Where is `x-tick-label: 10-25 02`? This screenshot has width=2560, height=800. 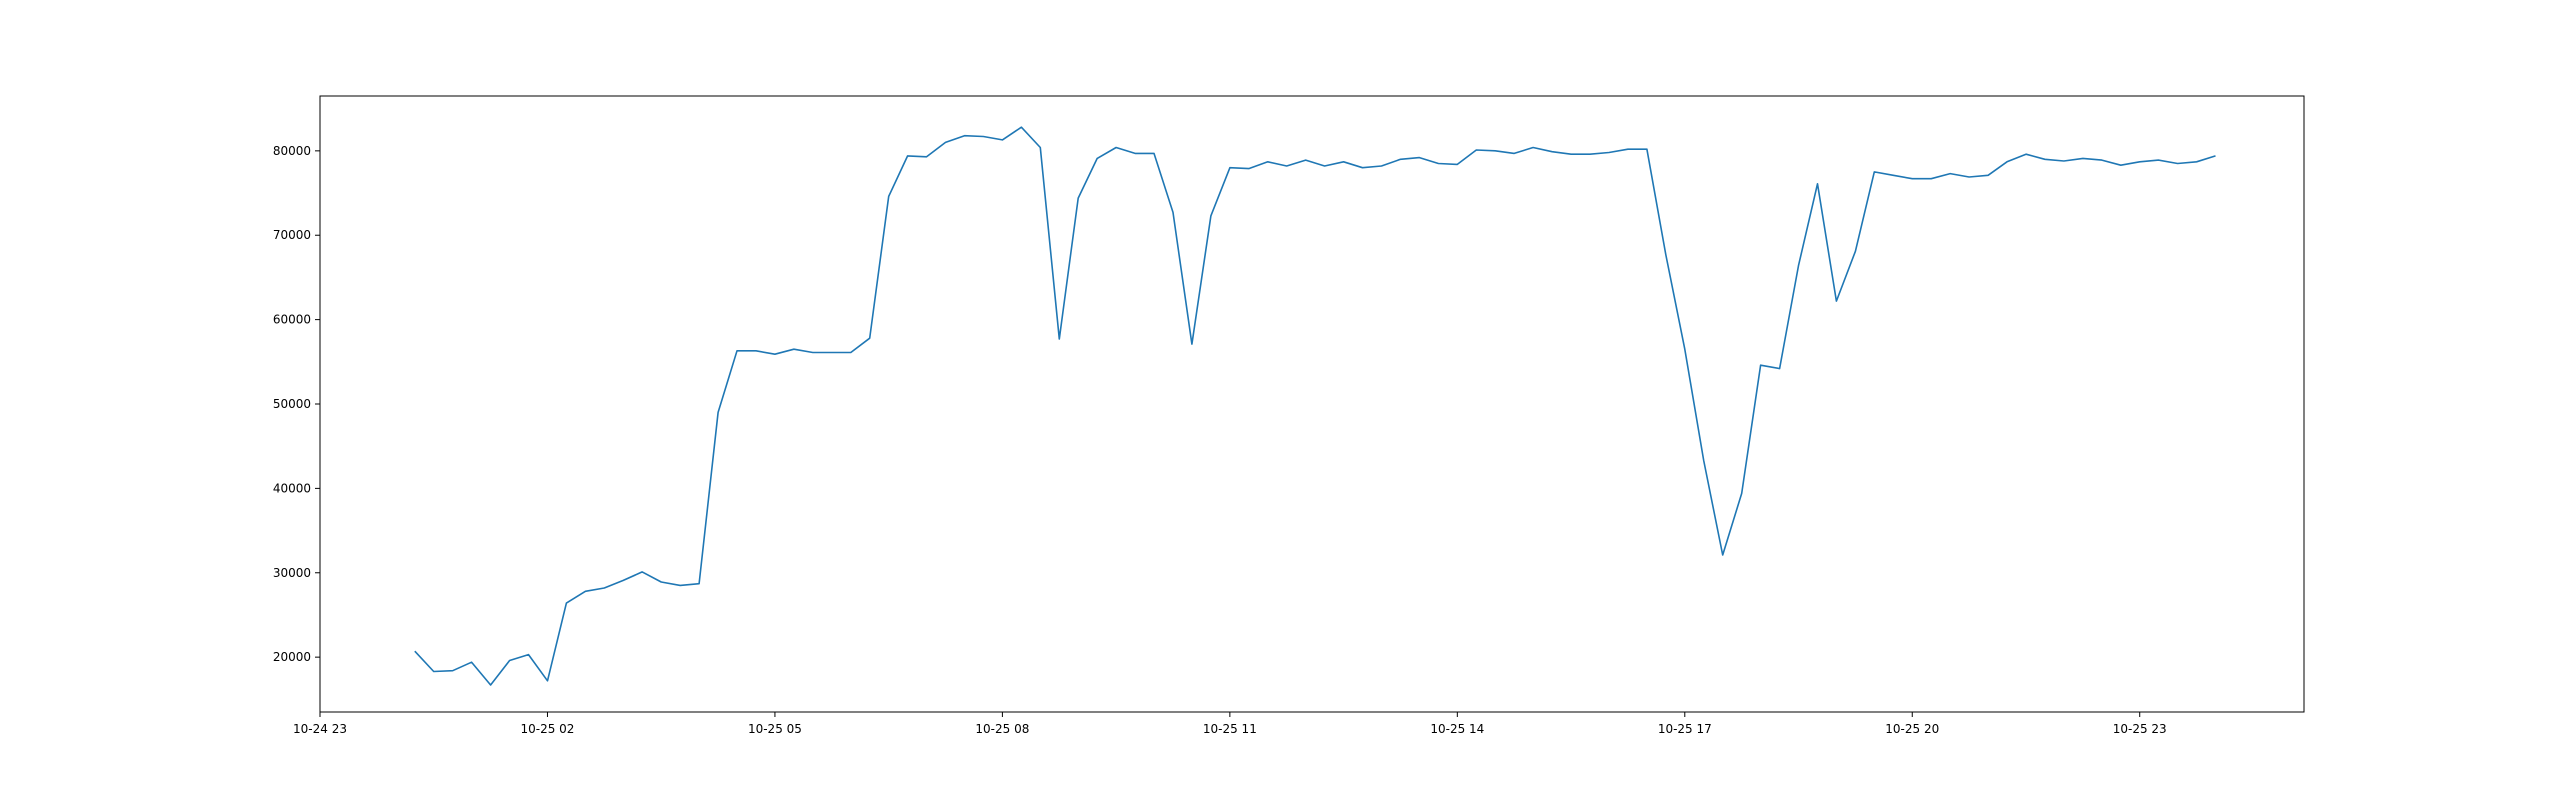 x-tick-label: 10-25 02 is located at coordinates (547, 729).